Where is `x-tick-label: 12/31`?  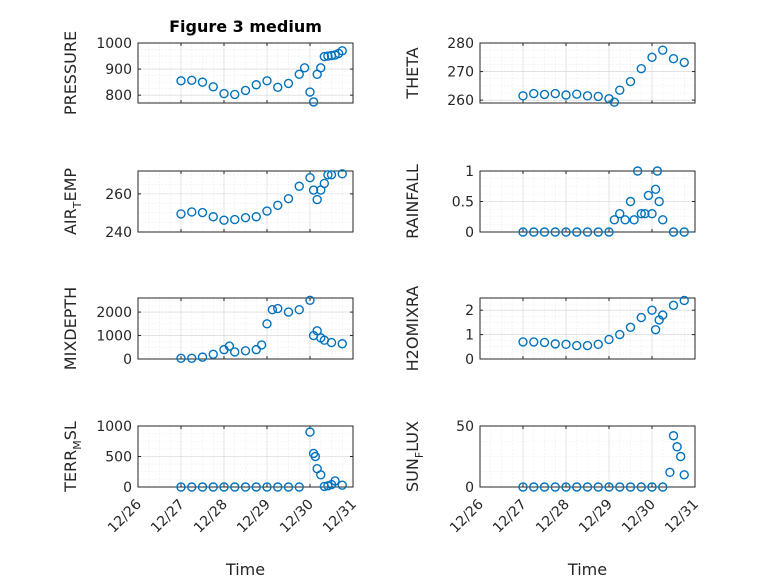
x-tick-label: 12/31 is located at coordinates (682, 517).